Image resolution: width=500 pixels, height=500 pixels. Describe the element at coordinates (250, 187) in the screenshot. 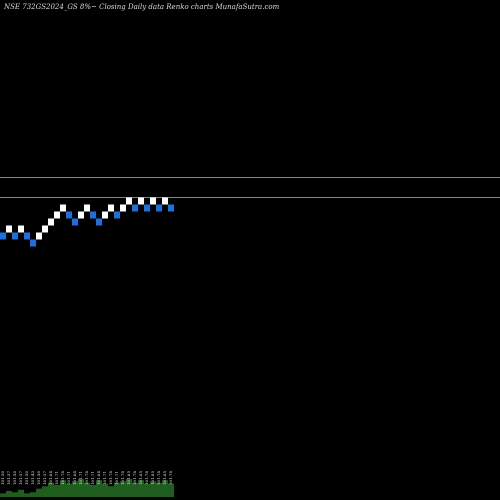

I see `reference-lines` at that location.